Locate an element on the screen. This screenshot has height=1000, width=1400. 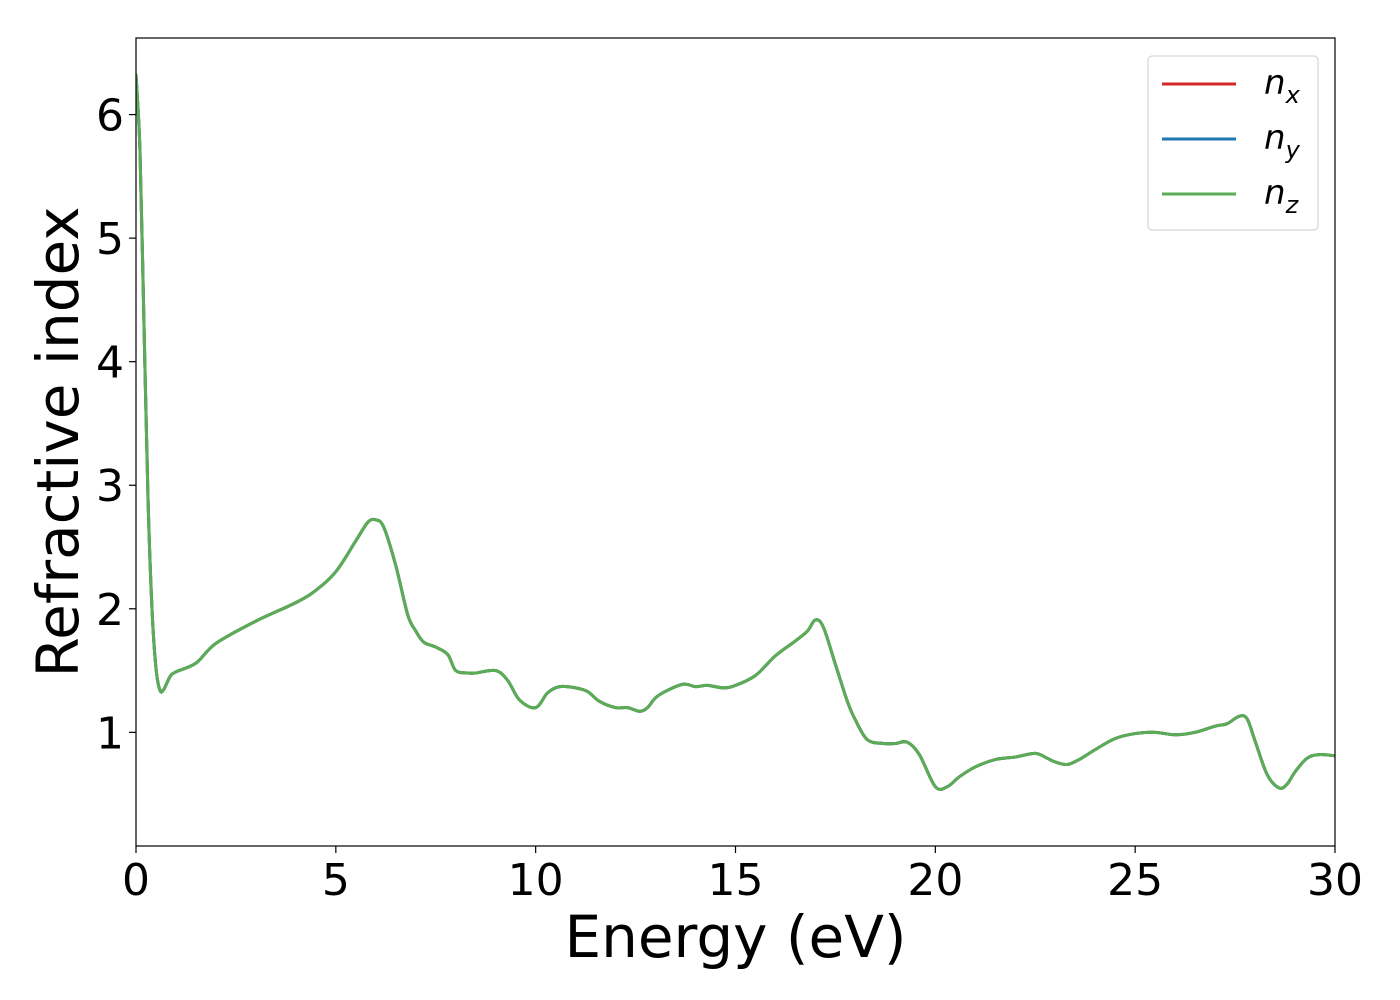
x-tick-label: 5 is located at coordinates (336, 880).